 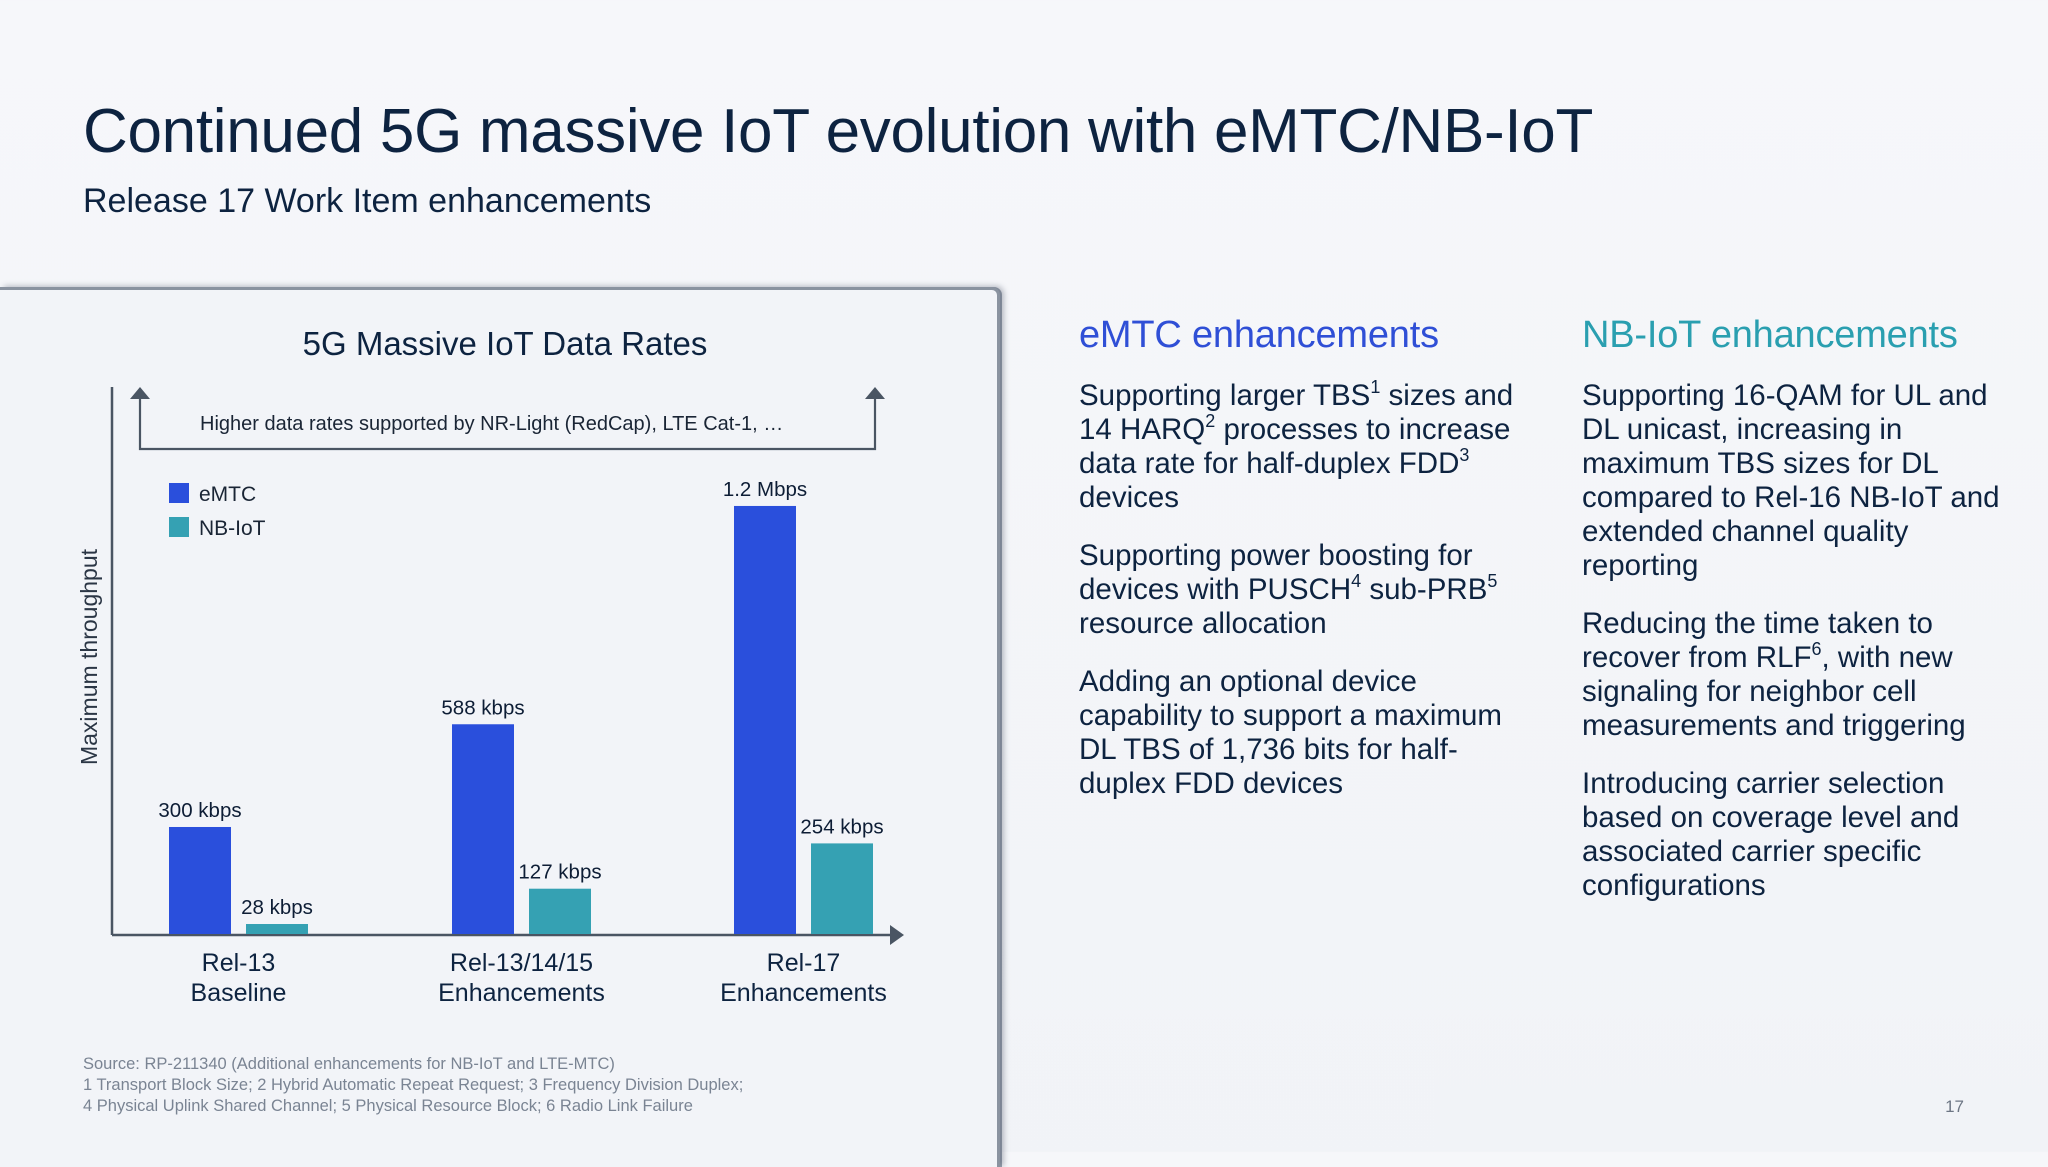 I want to click on data-label: 127 kbps, so click(x=559, y=872).